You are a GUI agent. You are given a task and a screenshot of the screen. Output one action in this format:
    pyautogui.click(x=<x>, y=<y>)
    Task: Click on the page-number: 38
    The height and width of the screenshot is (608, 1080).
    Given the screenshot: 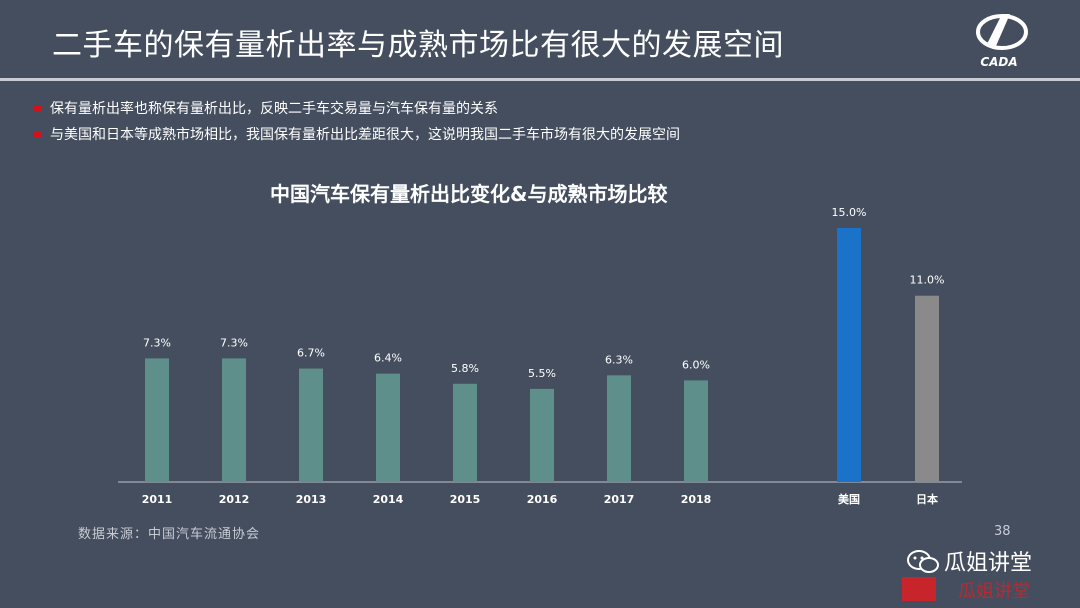 What is the action you would take?
    pyautogui.click(x=1002, y=531)
    